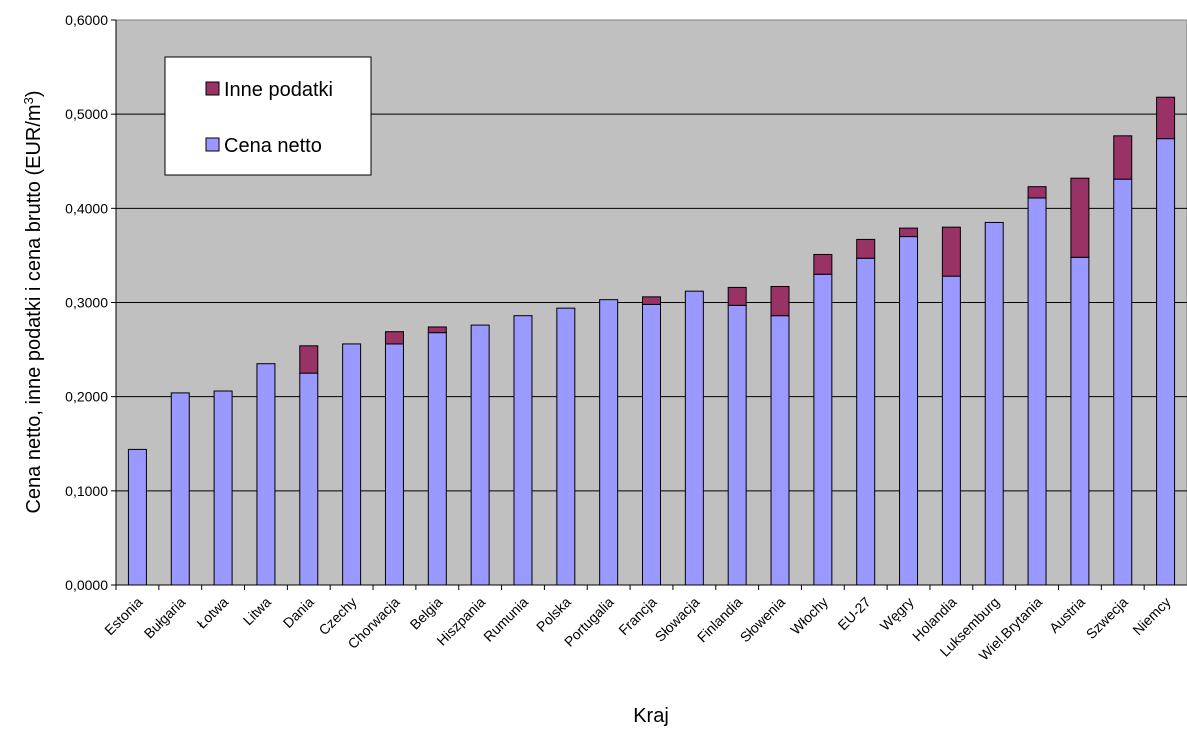 Image resolution: width=1187 pixels, height=729 pixels. What do you see at coordinates (809, 616) in the screenshot?
I see `x-tick-label: Włochy` at bounding box center [809, 616].